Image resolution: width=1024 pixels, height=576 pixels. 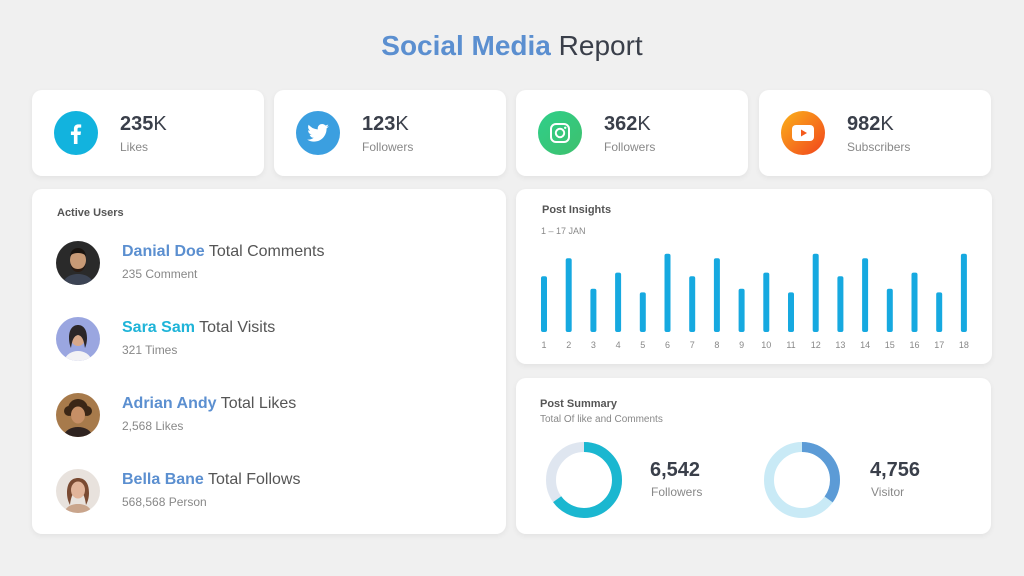 What do you see at coordinates (716, 345) in the screenshot?
I see `x-tick-label: 8` at bounding box center [716, 345].